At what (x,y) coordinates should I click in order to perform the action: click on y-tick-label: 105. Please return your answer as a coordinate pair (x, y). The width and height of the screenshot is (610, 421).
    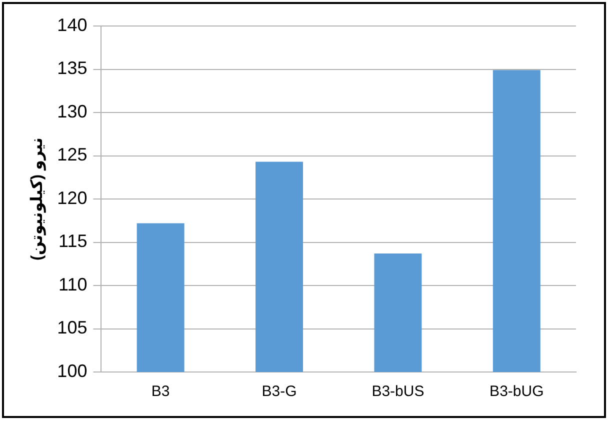
    Looking at the image, I should click on (72, 328).